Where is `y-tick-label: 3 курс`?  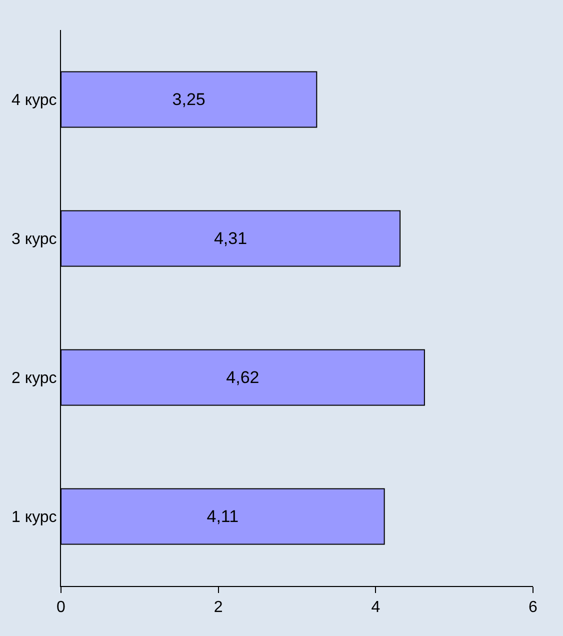
y-tick-label: 3 курс is located at coordinates (34, 239).